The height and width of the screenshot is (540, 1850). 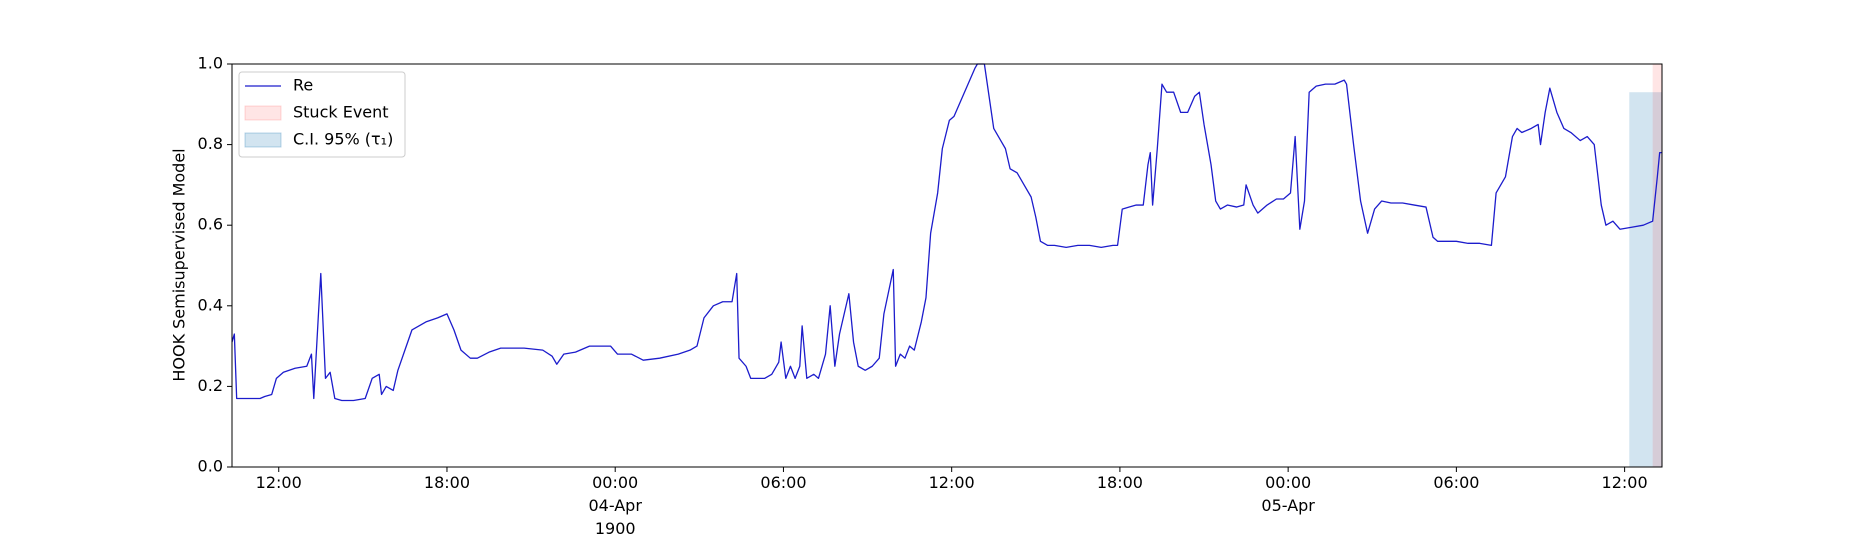 What do you see at coordinates (210, 63) in the screenshot?
I see `y-tick-label: 1.0` at bounding box center [210, 63].